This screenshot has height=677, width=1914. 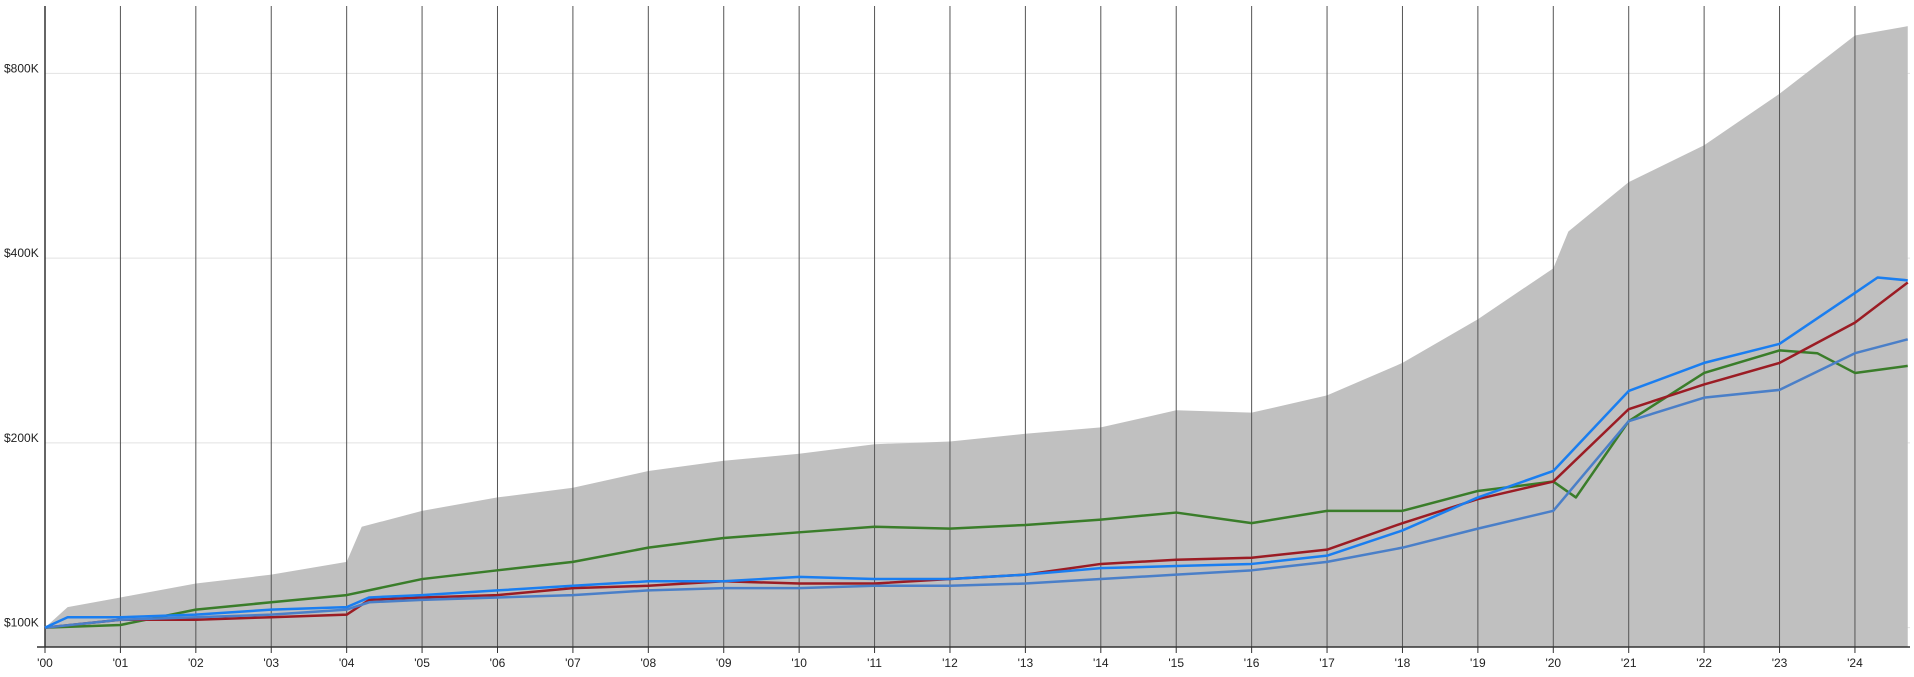 I want to click on x-tick-label: '24, so click(x=1855, y=663).